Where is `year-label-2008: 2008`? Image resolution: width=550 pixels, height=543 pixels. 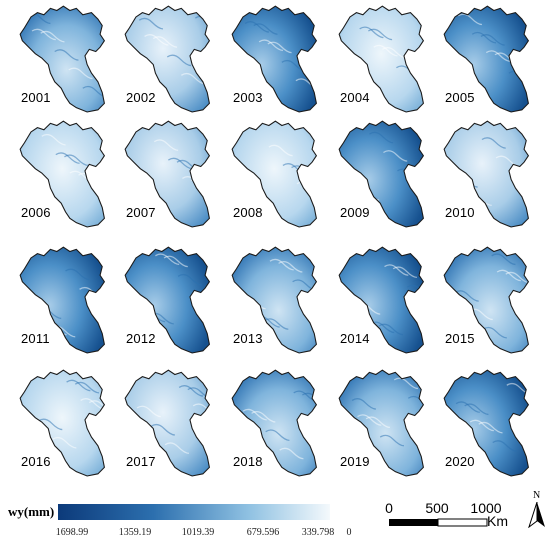
year-label-2008: 2008 is located at coordinates (248, 212).